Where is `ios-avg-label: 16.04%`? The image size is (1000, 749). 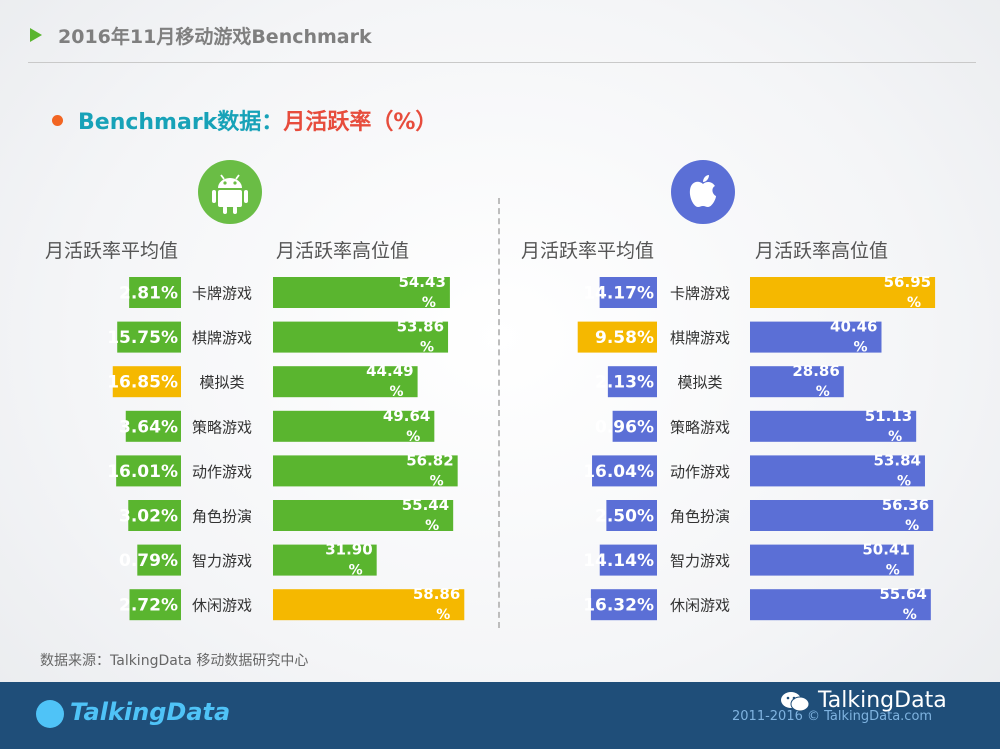
ios-avg-label: 16.04% is located at coordinates (618, 472).